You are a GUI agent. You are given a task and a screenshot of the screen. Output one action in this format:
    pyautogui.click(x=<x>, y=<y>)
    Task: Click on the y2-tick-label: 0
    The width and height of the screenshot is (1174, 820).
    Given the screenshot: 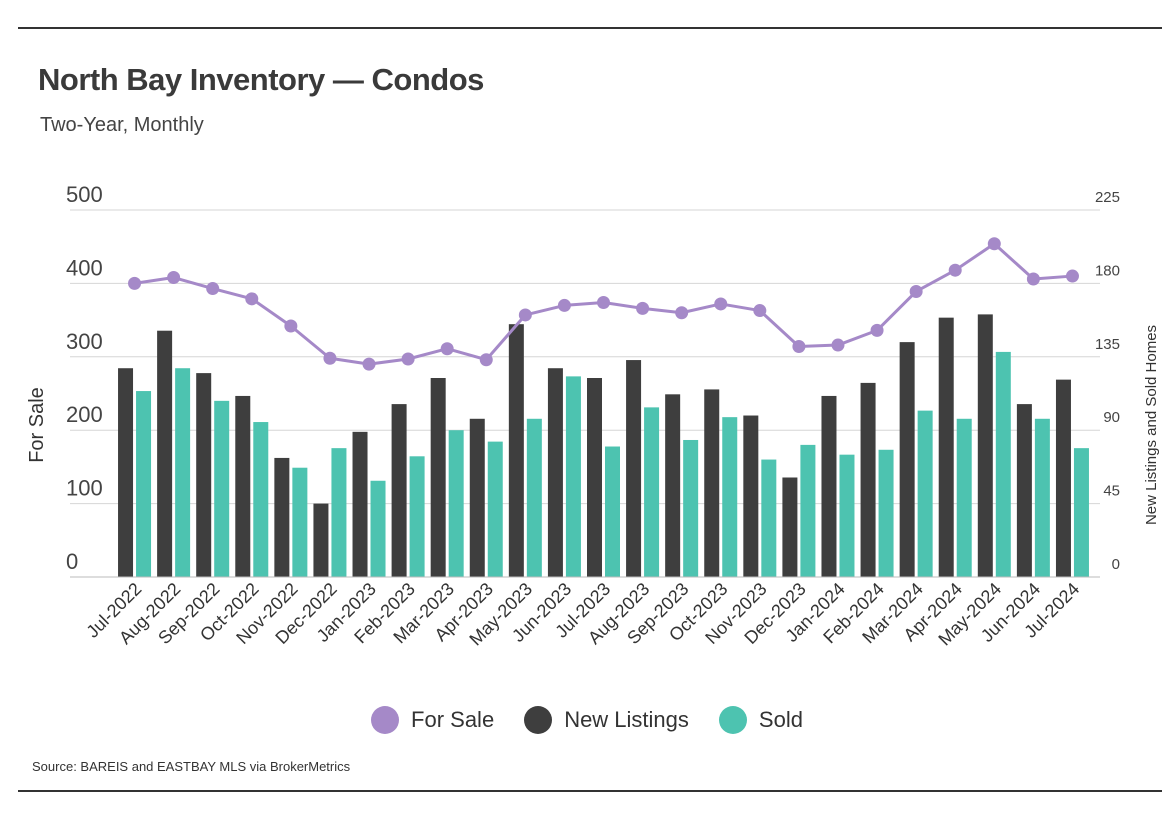 What is the action you would take?
    pyautogui.click(x=1116, y=564)
    